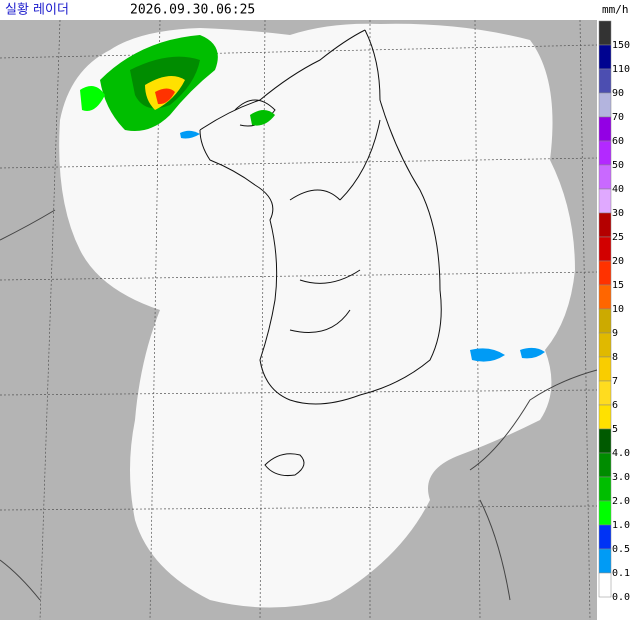  I want to click on legend-label: 10, so click(618, 309).